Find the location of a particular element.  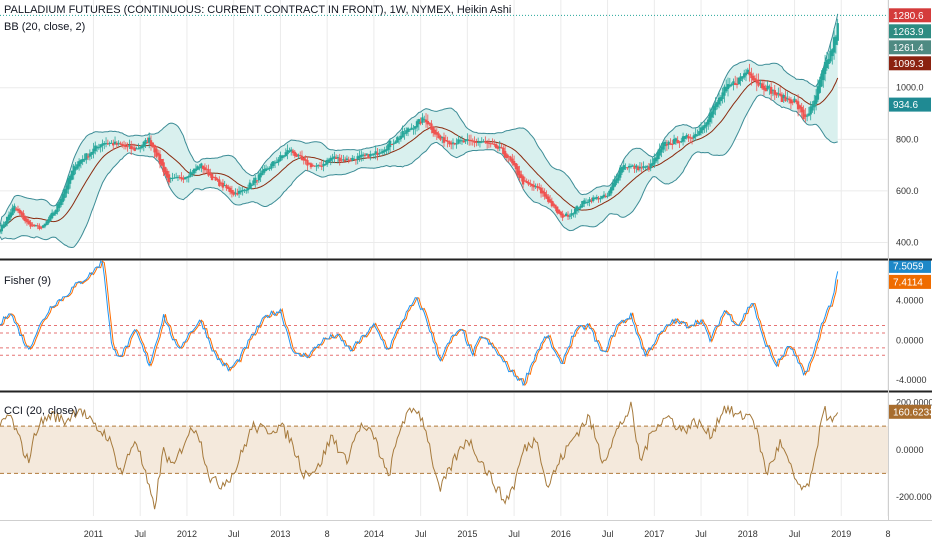

price-badge: 1261.4 is located at coordinates (908, 48).